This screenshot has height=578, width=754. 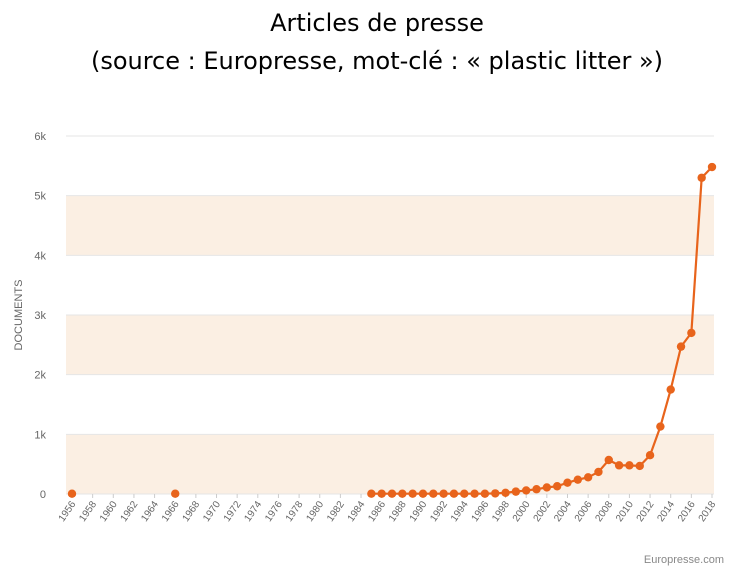 What do you see at coordinates (130, 511) in the screenshot?
I see `x-tick-label: 1962` at bounding box center [130, 511].